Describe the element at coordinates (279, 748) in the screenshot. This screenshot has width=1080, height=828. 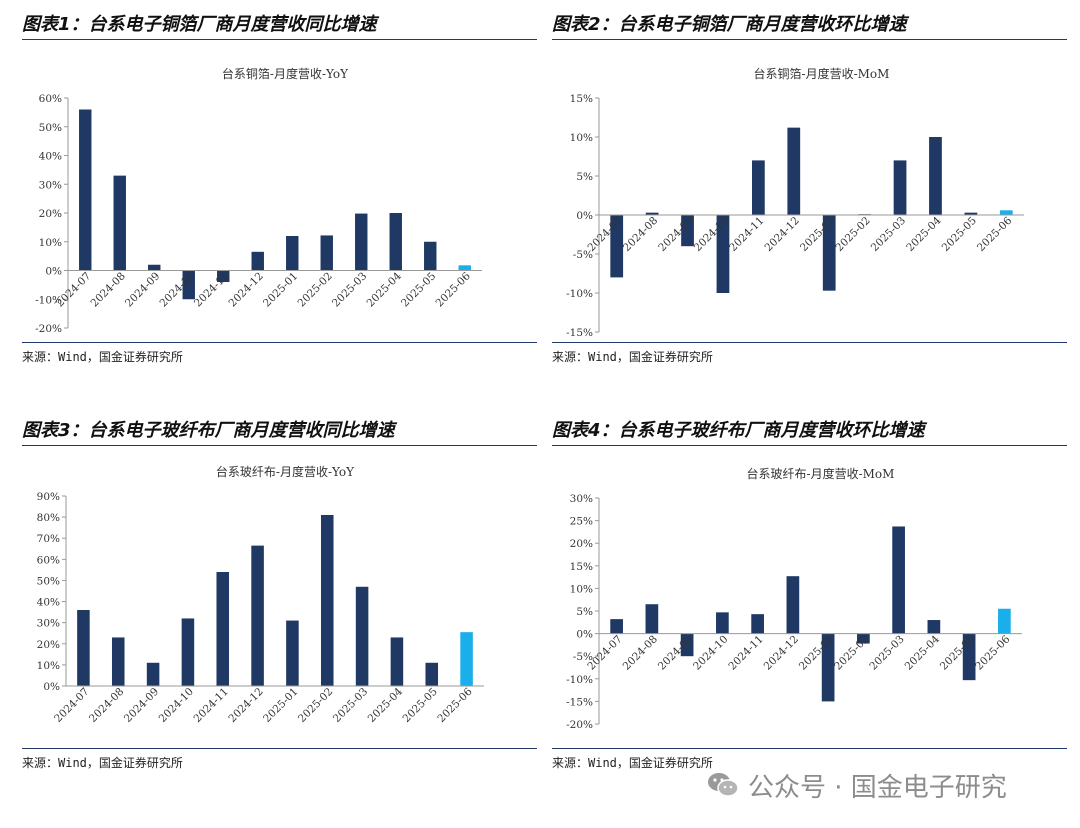
I see `figure-3-bottom-rule` at that location.